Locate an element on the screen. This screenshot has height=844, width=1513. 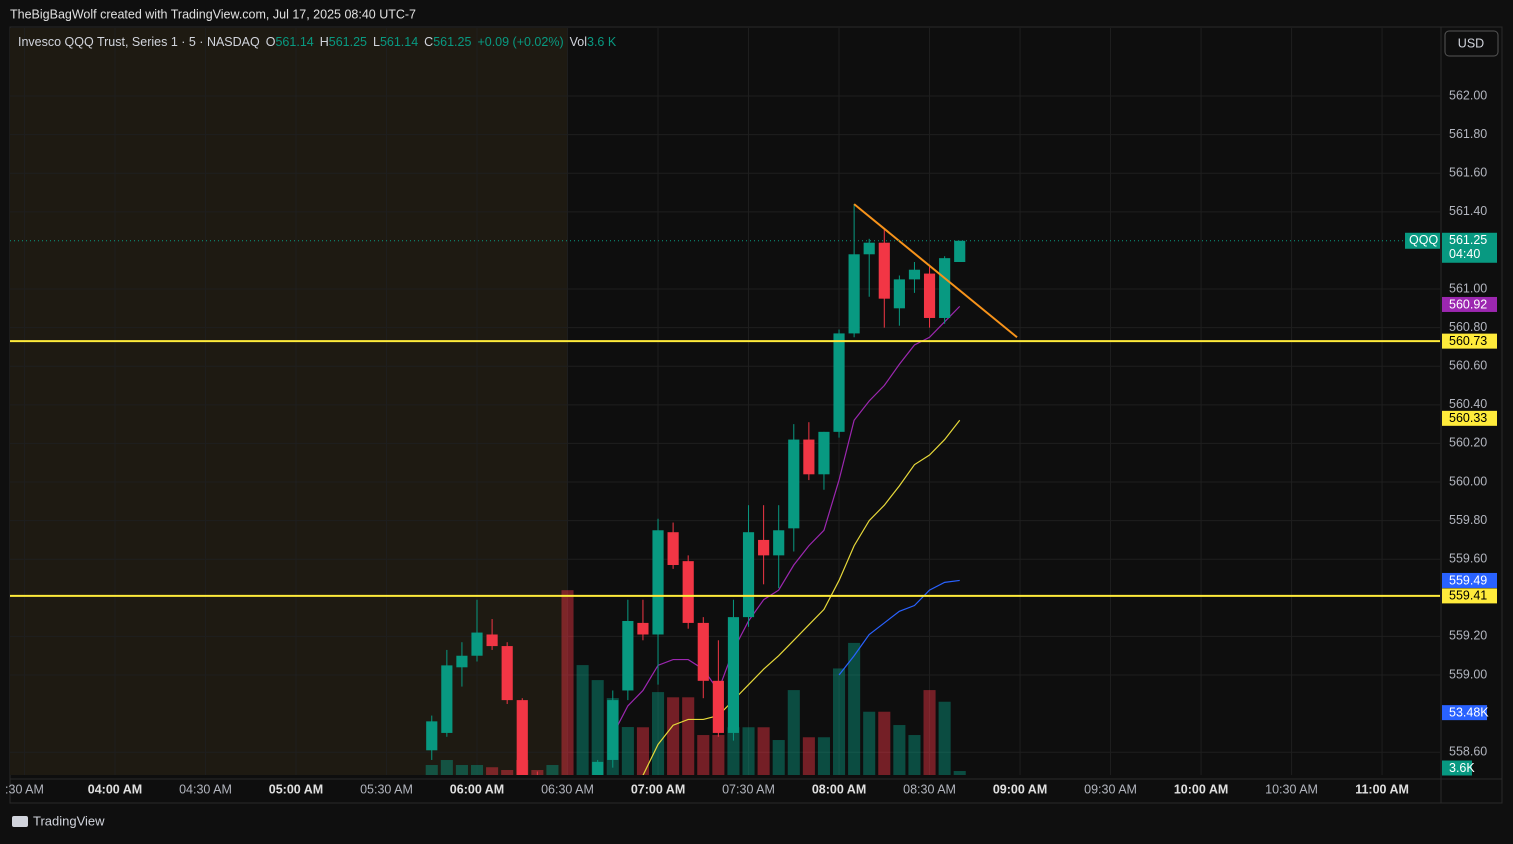
legend-change: +0.09 (+0.02%) is located at coordinates (520, 42).